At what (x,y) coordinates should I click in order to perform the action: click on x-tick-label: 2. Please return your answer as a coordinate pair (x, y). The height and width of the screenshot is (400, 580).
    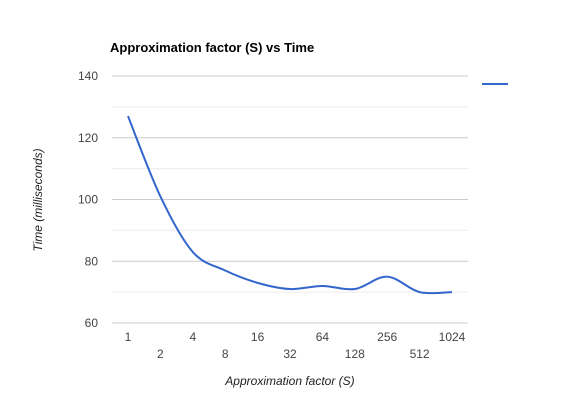
    Looking at the image, I should click on (160, 354).